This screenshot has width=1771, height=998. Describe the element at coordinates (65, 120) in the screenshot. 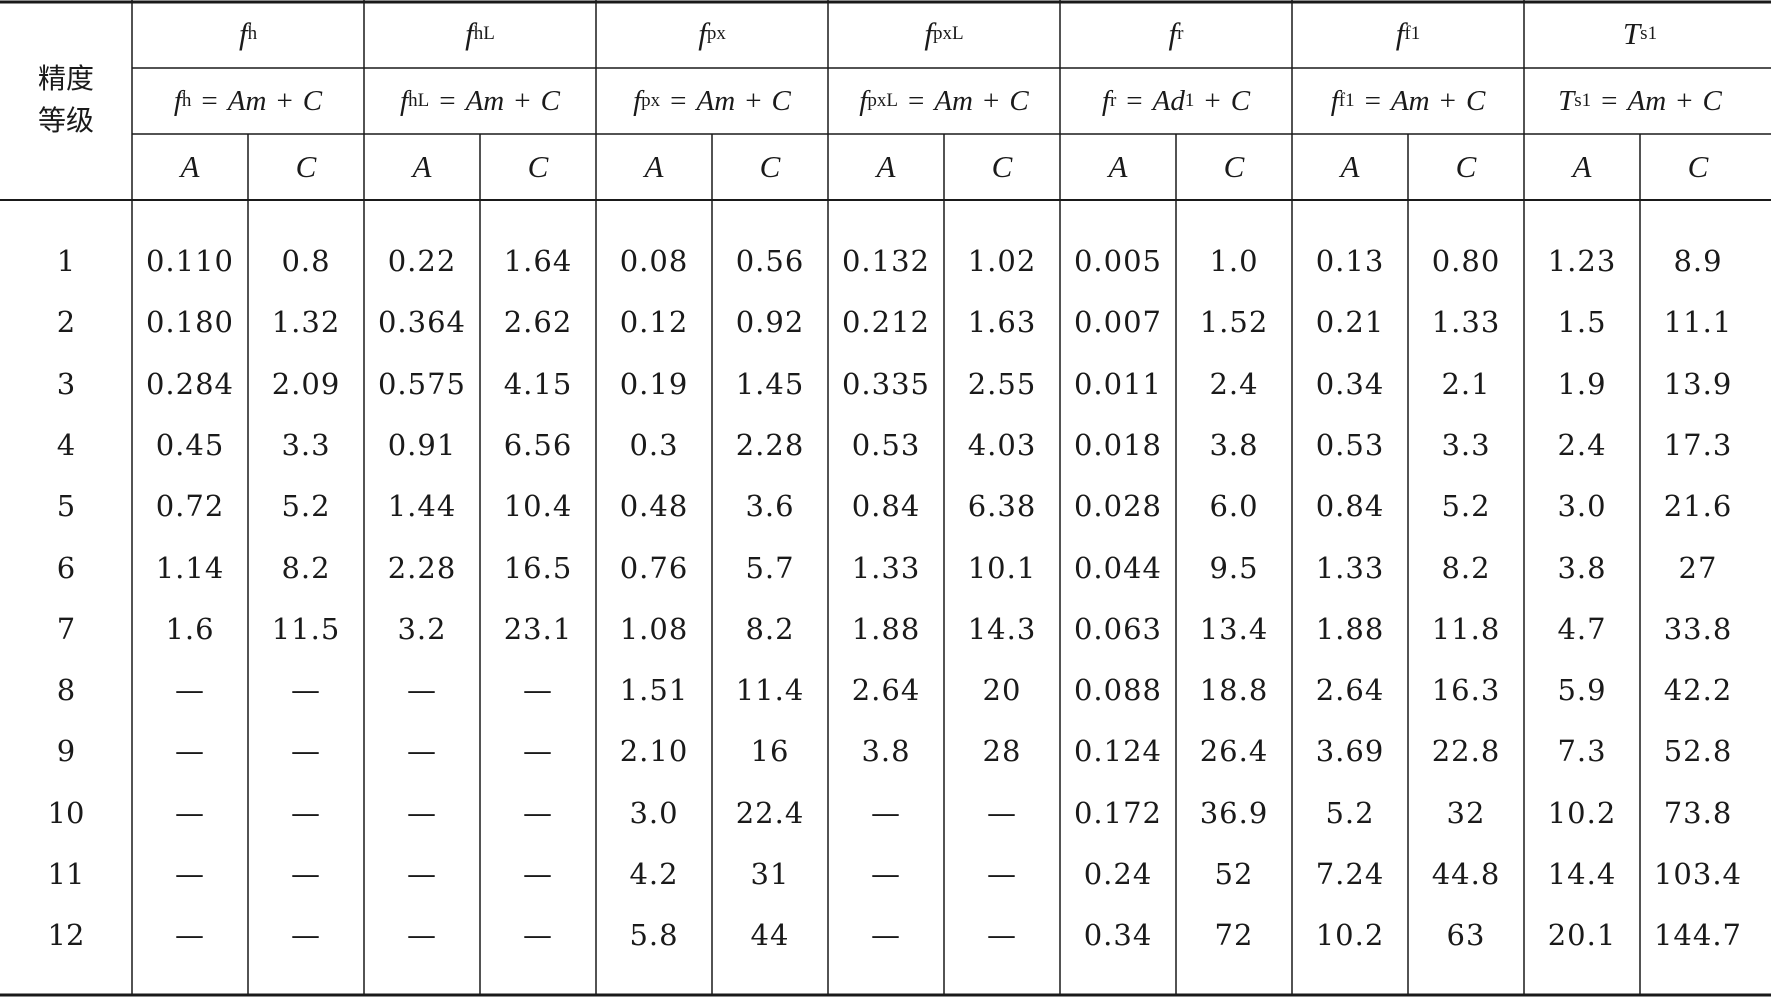

I see `grade-header-line2: 等级` at that location.